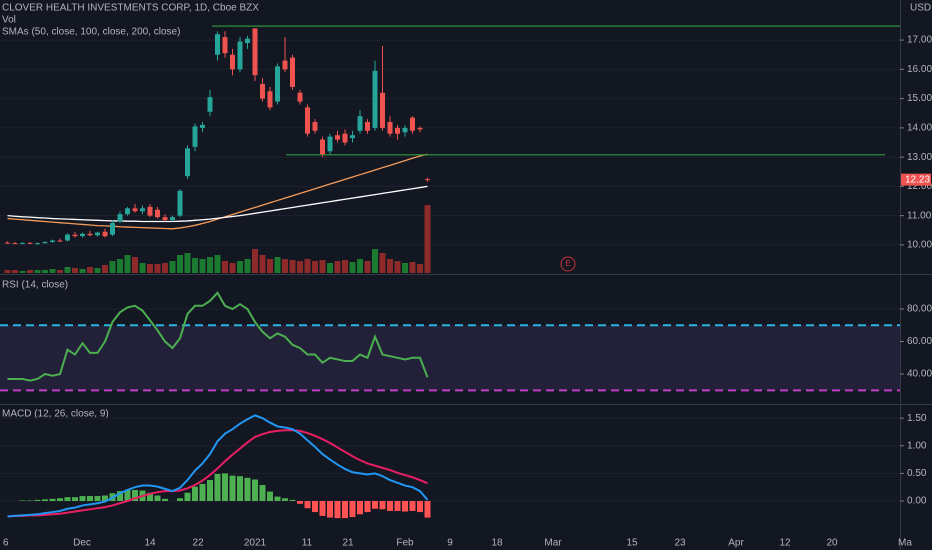 The image size is (932, 550). Describe the element at coordinates (6, 543) in the screenshot. I see `x-tick-label: 6` at that location.